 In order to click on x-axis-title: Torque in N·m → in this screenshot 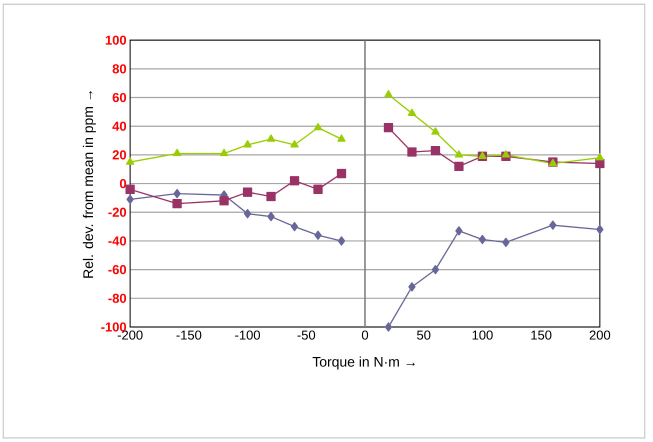, I will do `click(363, 363)`.